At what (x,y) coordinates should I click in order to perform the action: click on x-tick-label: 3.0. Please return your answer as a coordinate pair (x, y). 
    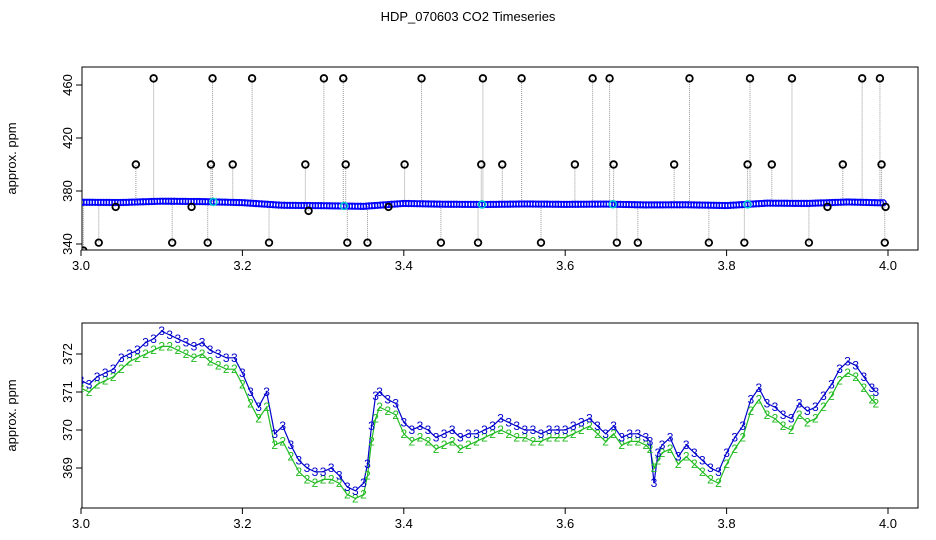
    Looking at the image, I should click on (81, 523).